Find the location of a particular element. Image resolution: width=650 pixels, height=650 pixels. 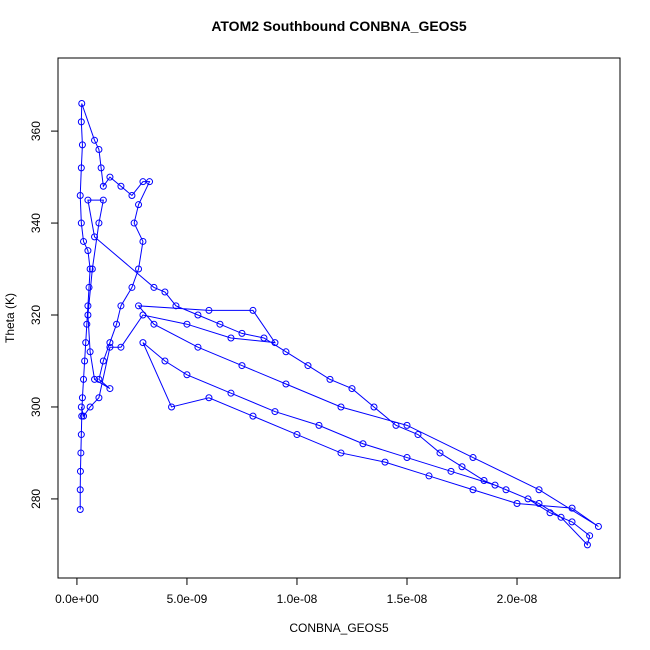

x-tick-label: 1.5e-08 is located at coordinates (407, 599).